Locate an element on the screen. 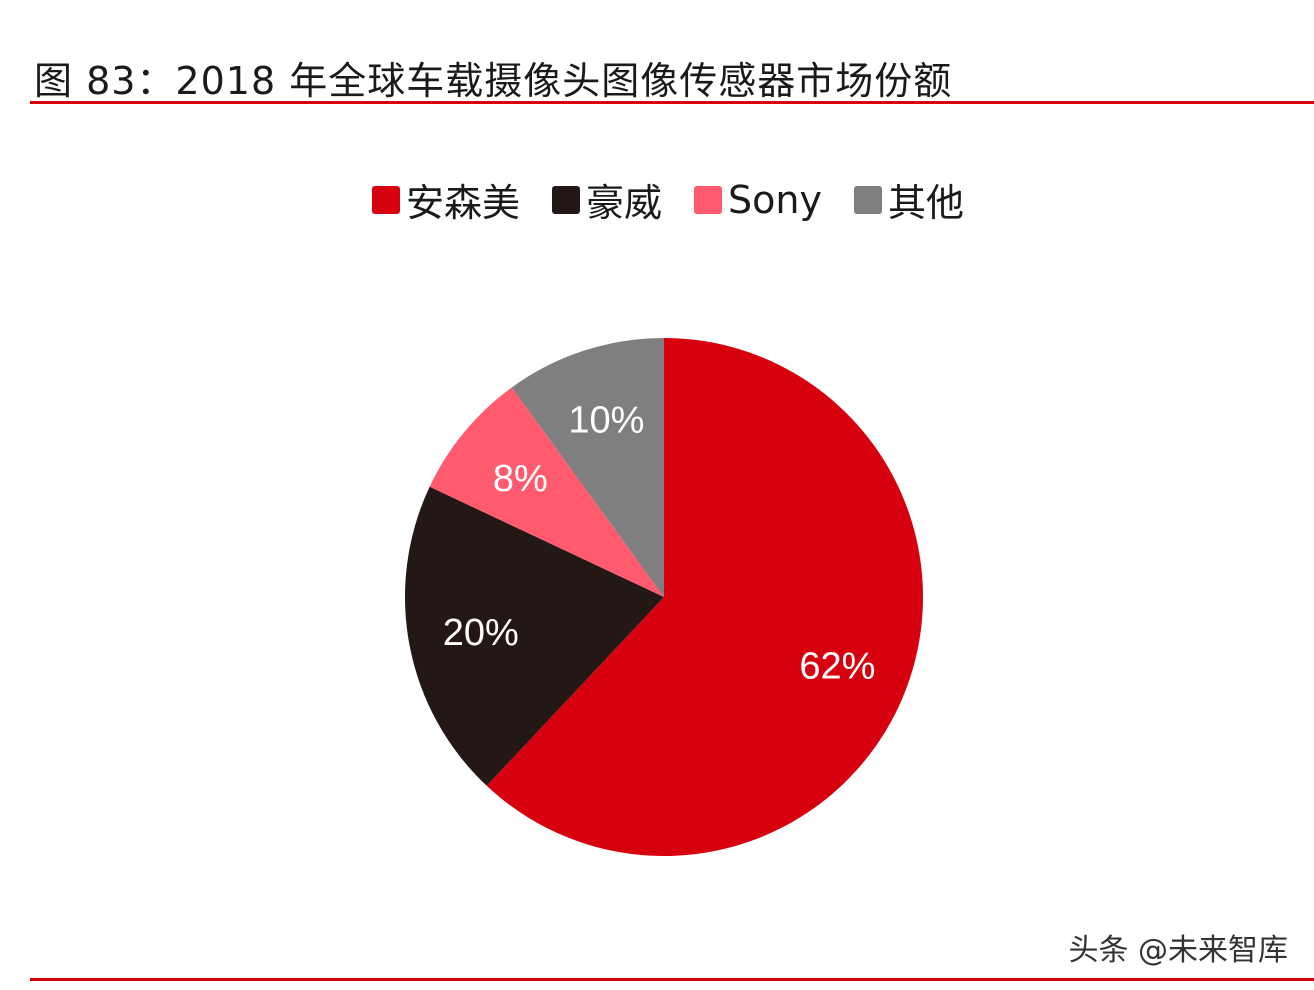 This screenshot has height=990, width=1314. legend: 安森美 豪威 Sony 其他 is located at coordinates (657, 199).